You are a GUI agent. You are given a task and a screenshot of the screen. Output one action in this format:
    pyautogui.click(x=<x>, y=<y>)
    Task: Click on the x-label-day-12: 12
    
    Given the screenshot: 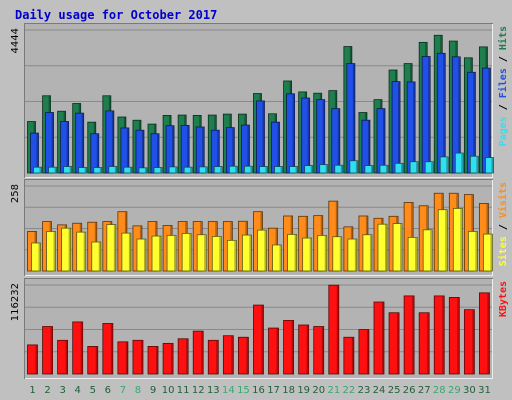 What is the action you would take?
    pyautogui.click(x=198, y=390)
    